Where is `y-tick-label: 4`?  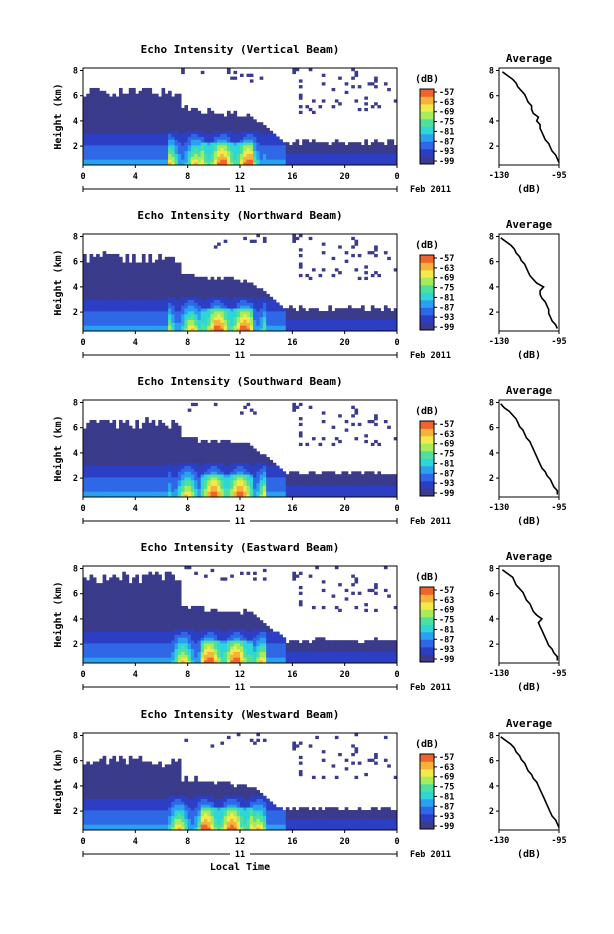 y-tick-label: 4 is located at coordinates (75, 122).